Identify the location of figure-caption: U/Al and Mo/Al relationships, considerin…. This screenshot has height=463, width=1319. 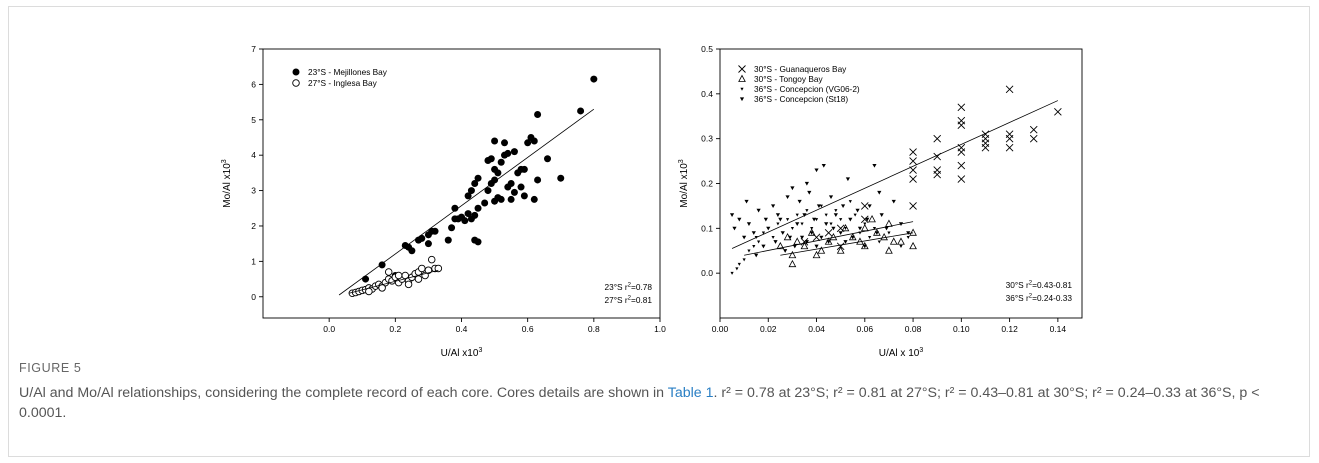
(654, 403).